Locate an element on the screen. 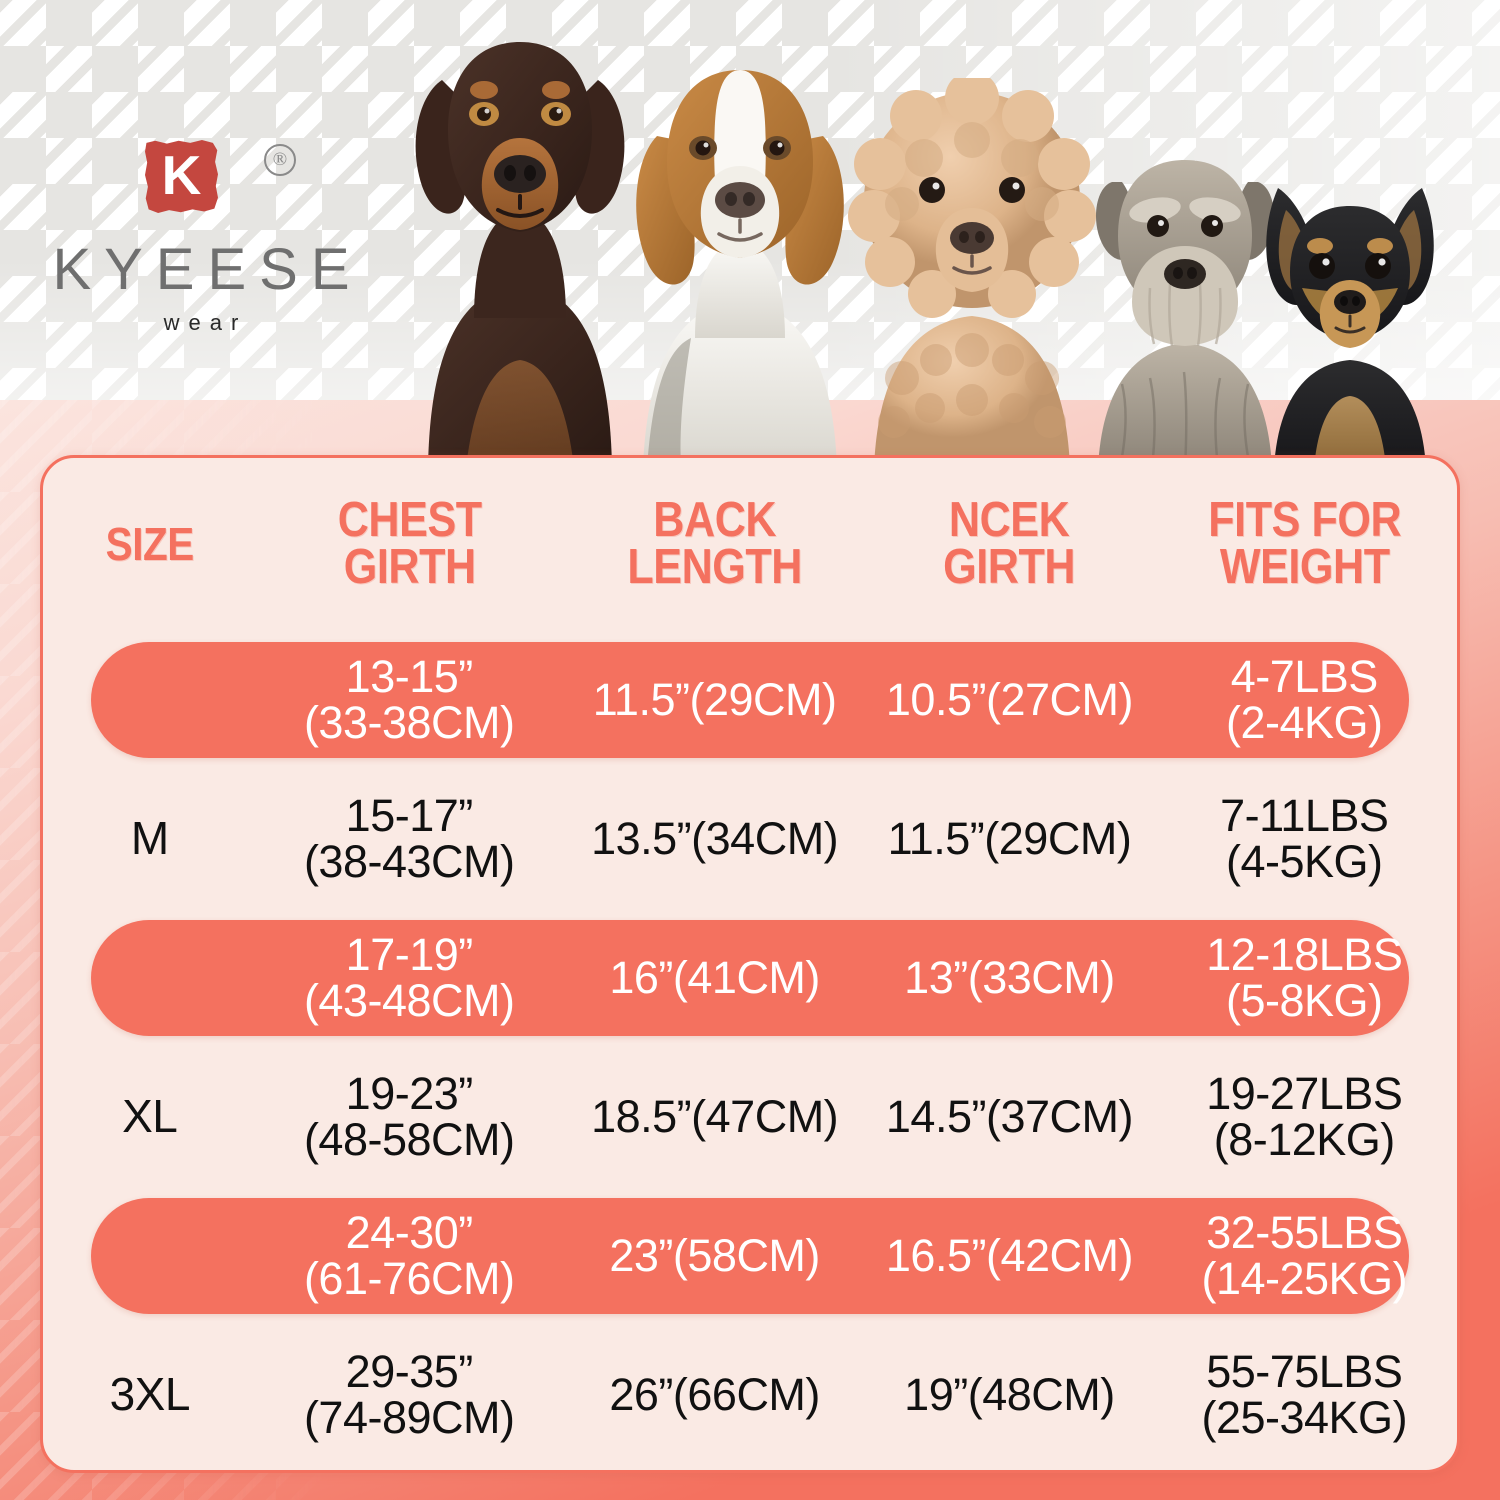  cell-size: 2XL is located at coordinates (726, 1255).